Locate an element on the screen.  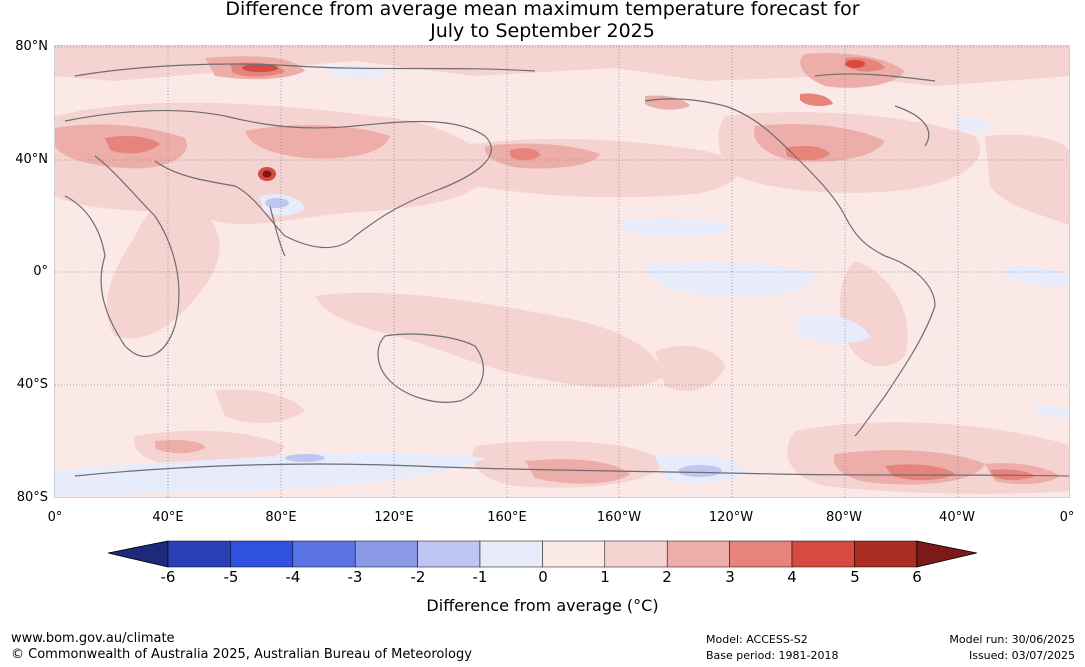
lon-label-120e: 120°E is located at coordinates (394, 517).